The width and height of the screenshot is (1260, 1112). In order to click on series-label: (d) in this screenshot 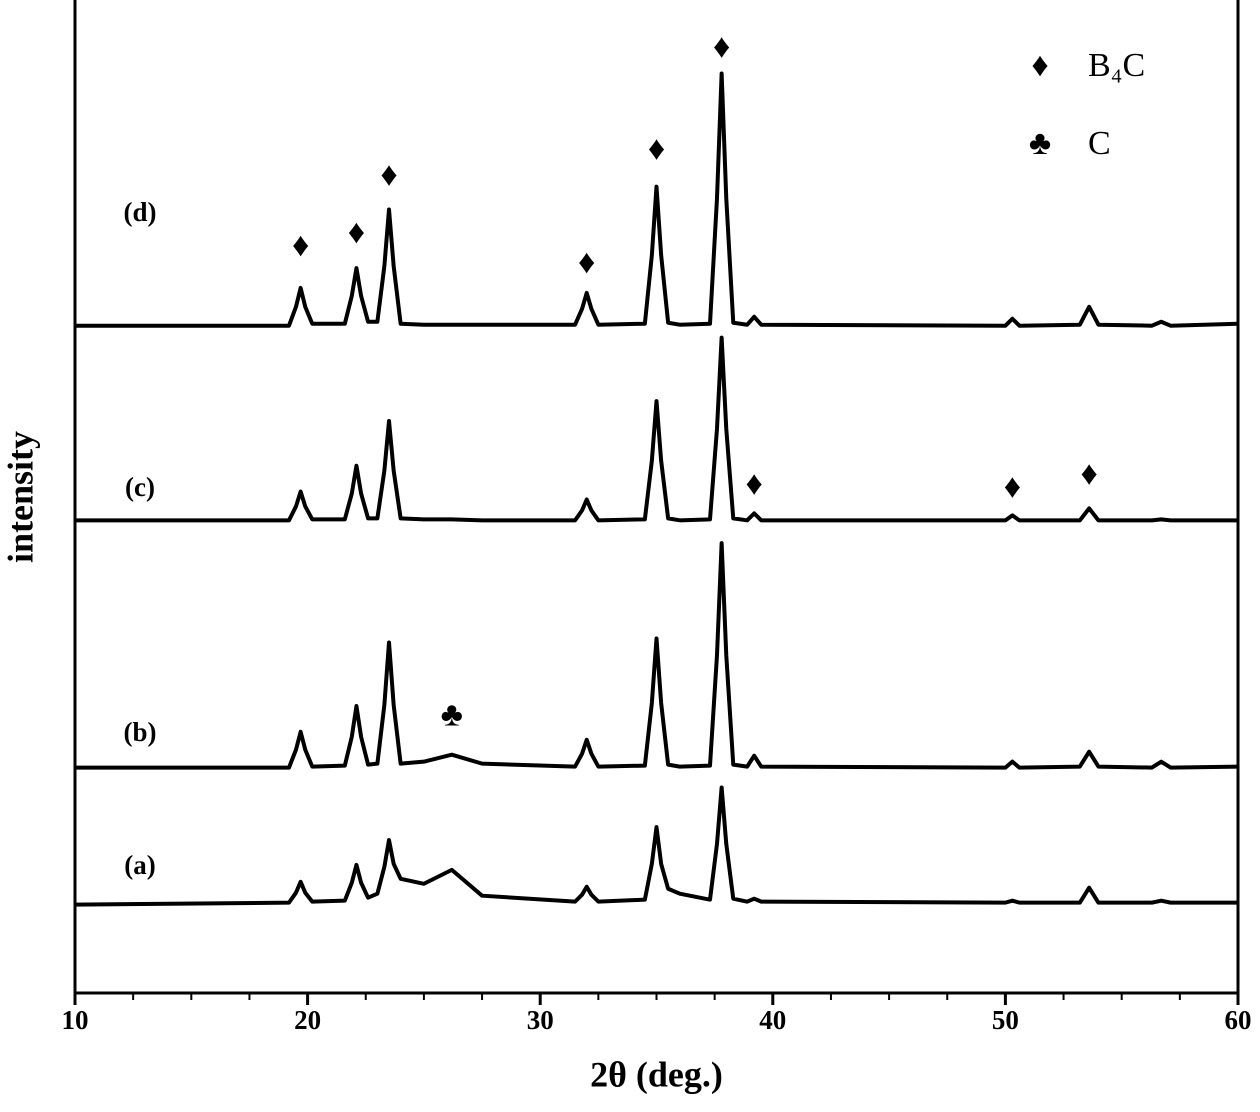, I will do `click(140, 212)`.